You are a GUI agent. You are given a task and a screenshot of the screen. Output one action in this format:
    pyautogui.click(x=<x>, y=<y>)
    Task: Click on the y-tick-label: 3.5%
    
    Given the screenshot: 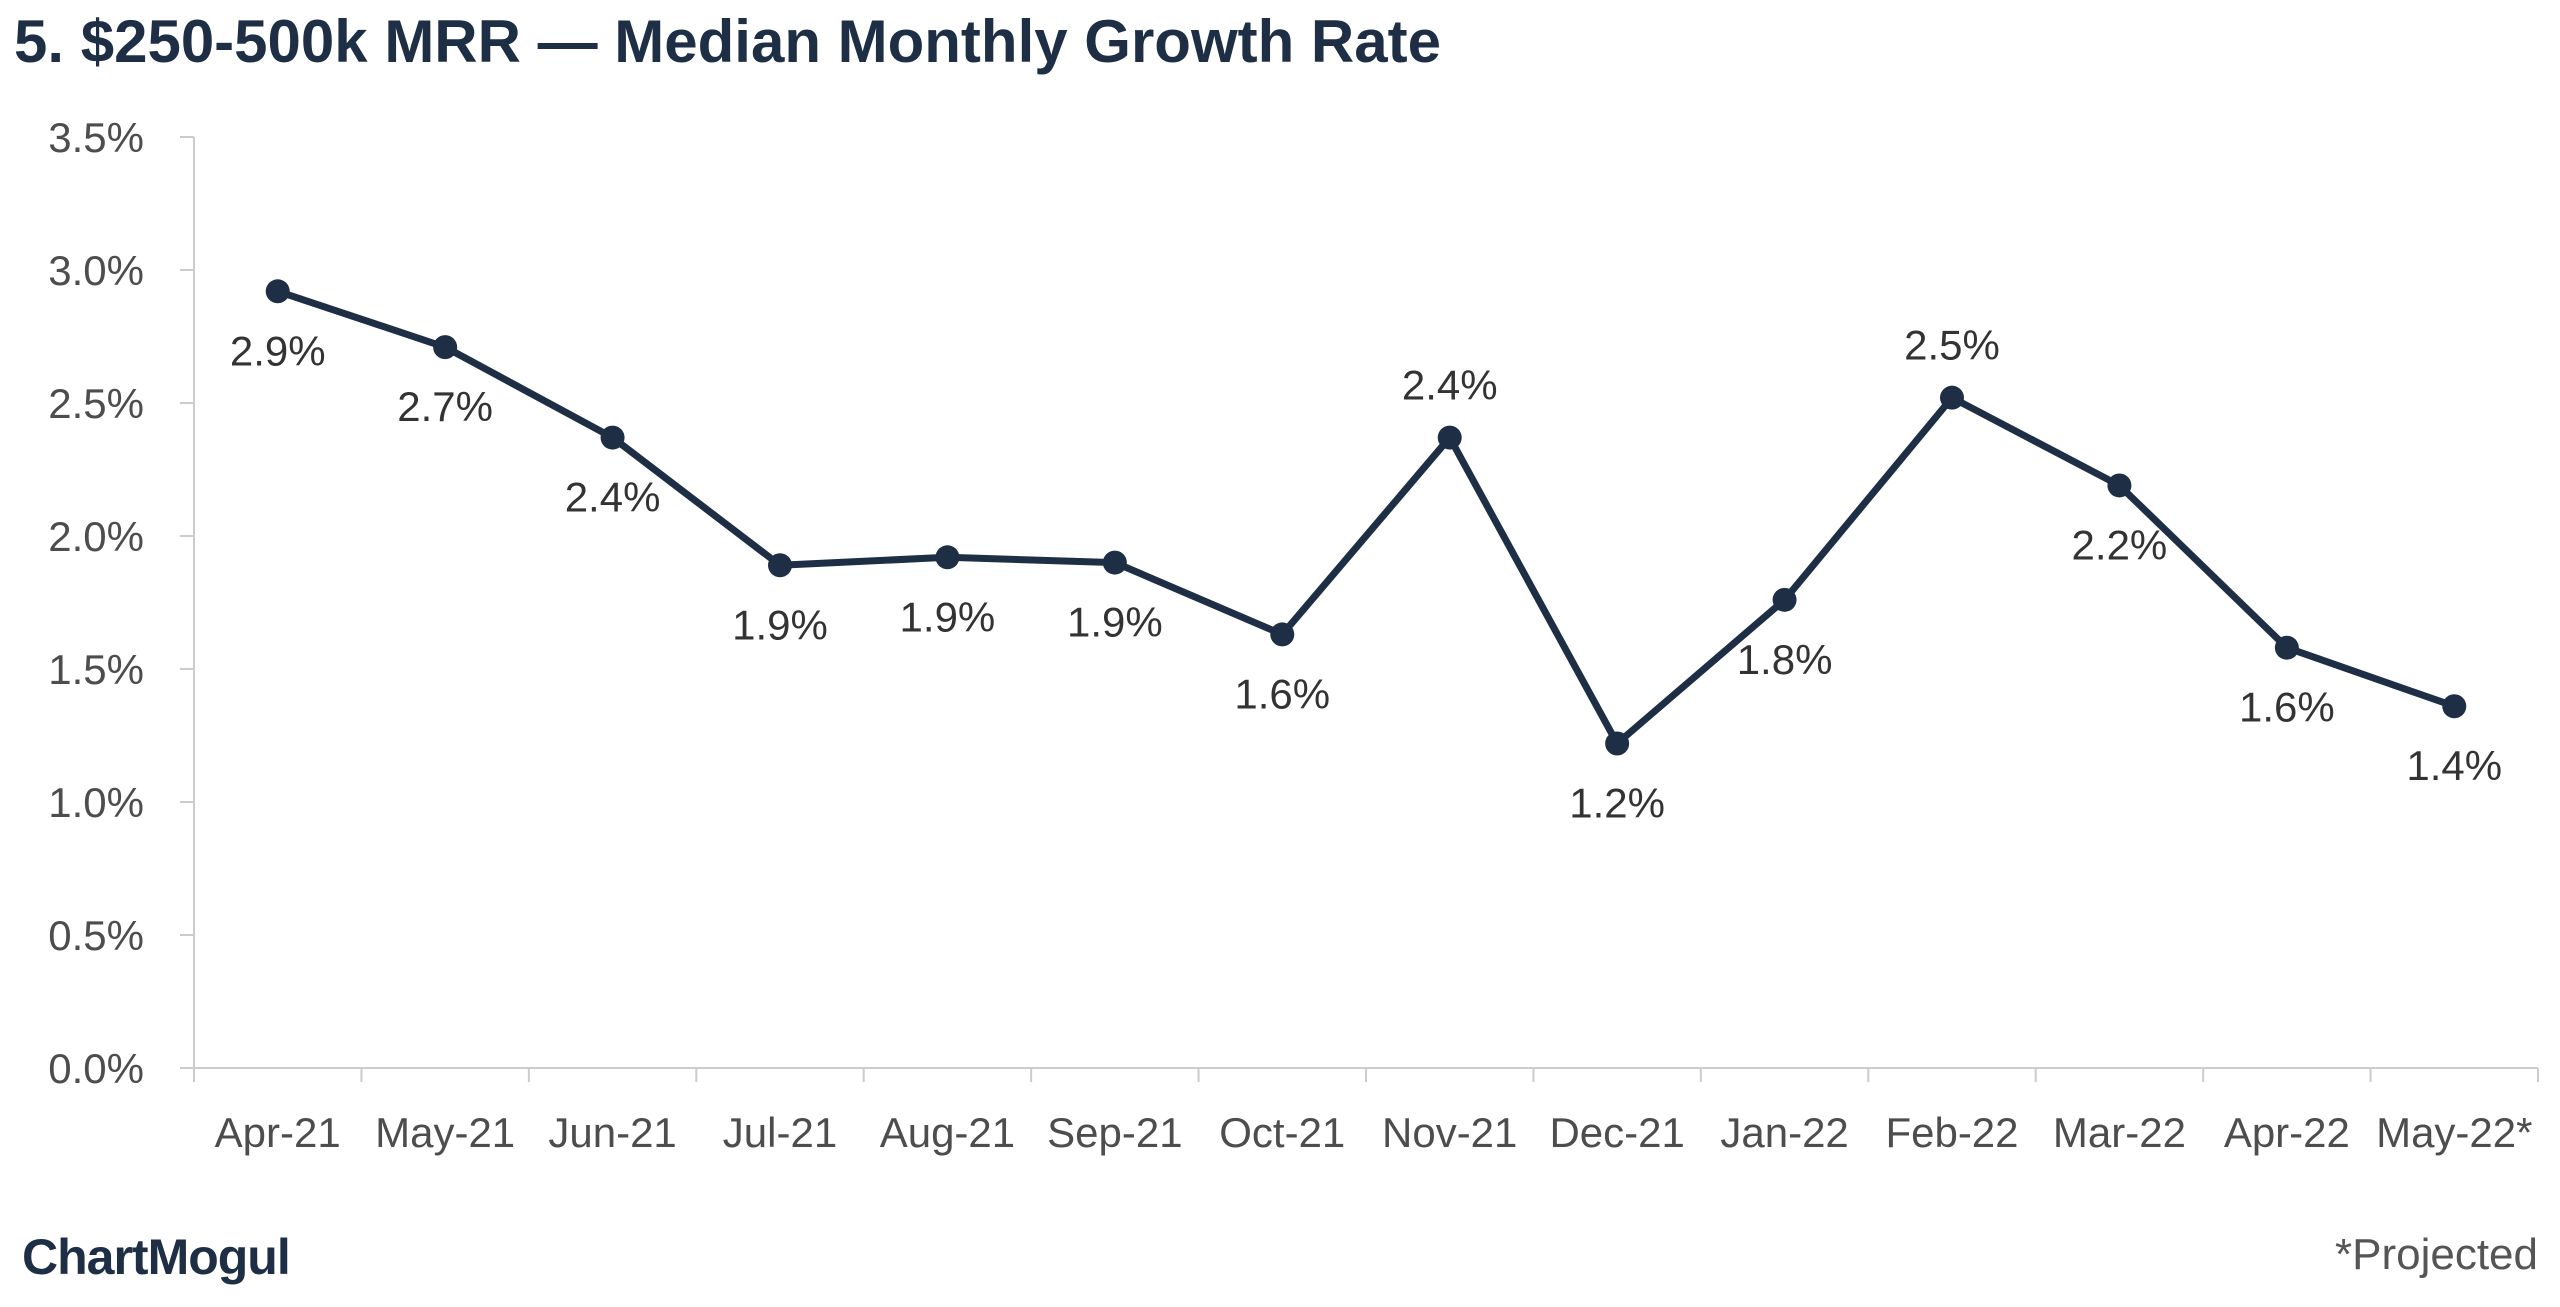 What is the action you would take?
    pyautogui.click(x=96, y=137)
    